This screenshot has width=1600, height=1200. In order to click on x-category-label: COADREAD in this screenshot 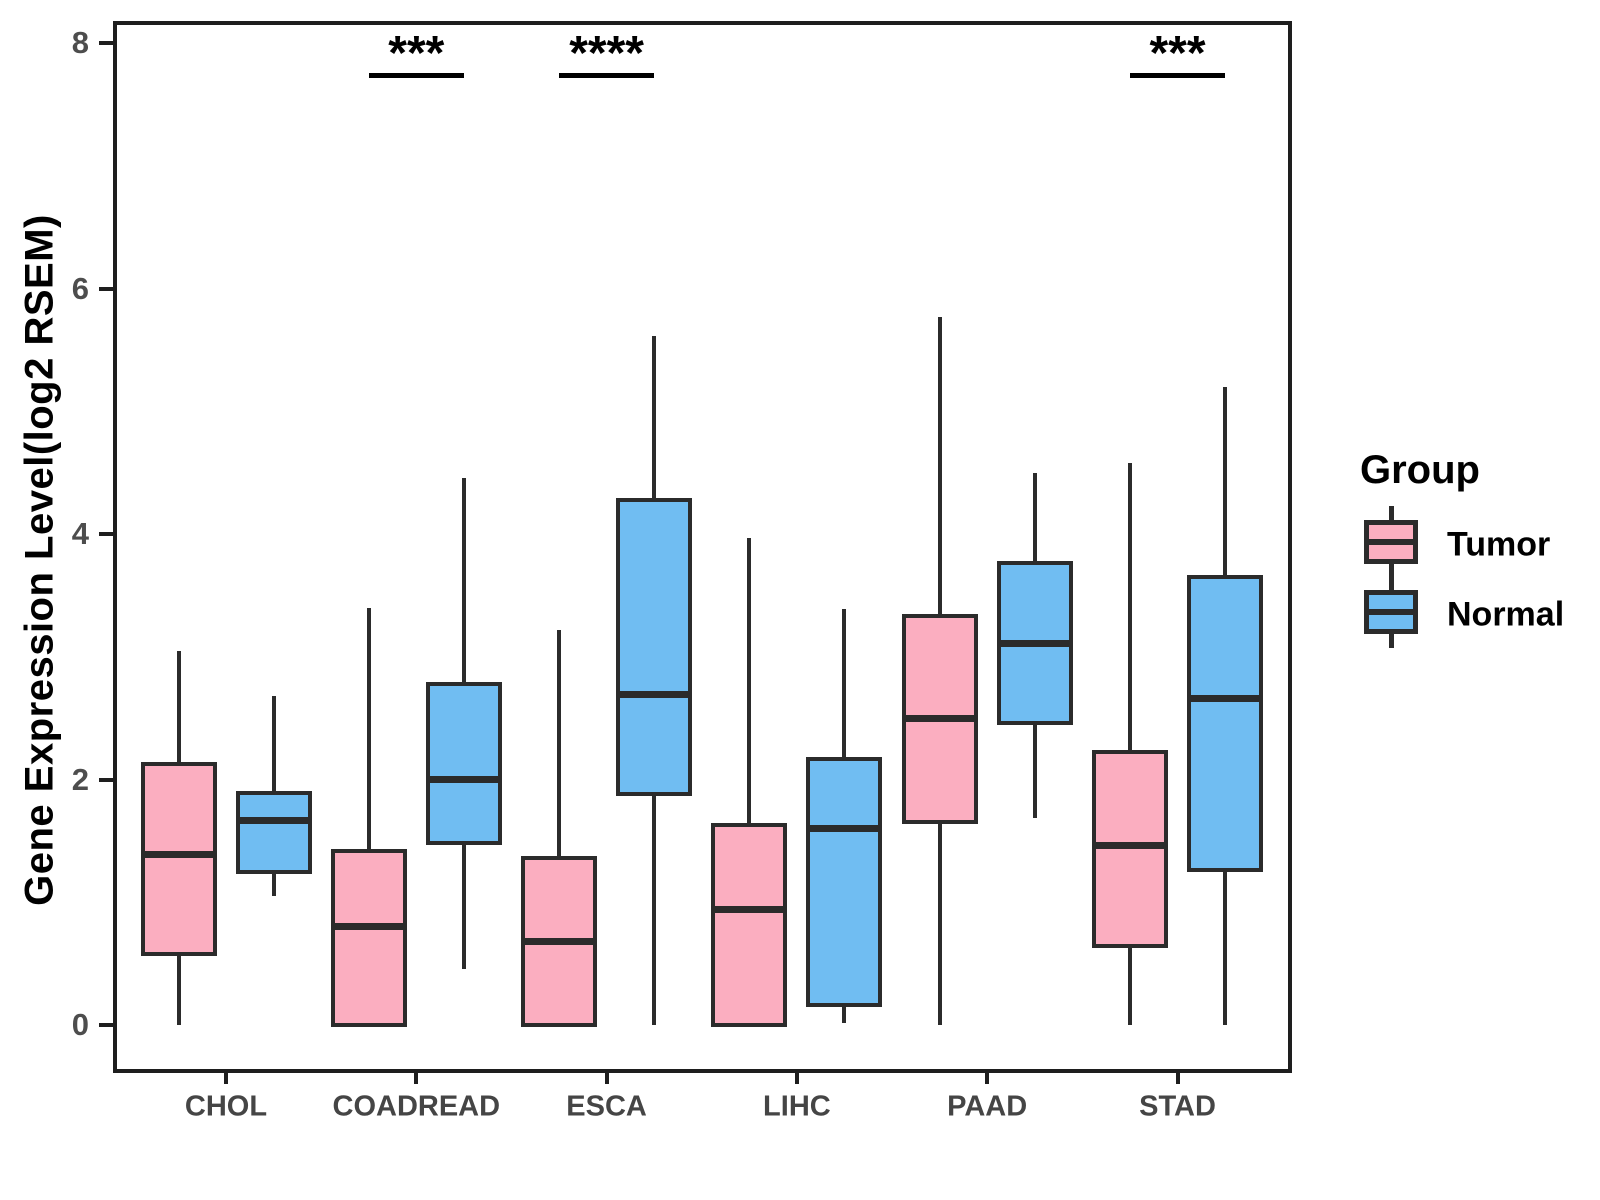, I will do `click(416, 1106)`.